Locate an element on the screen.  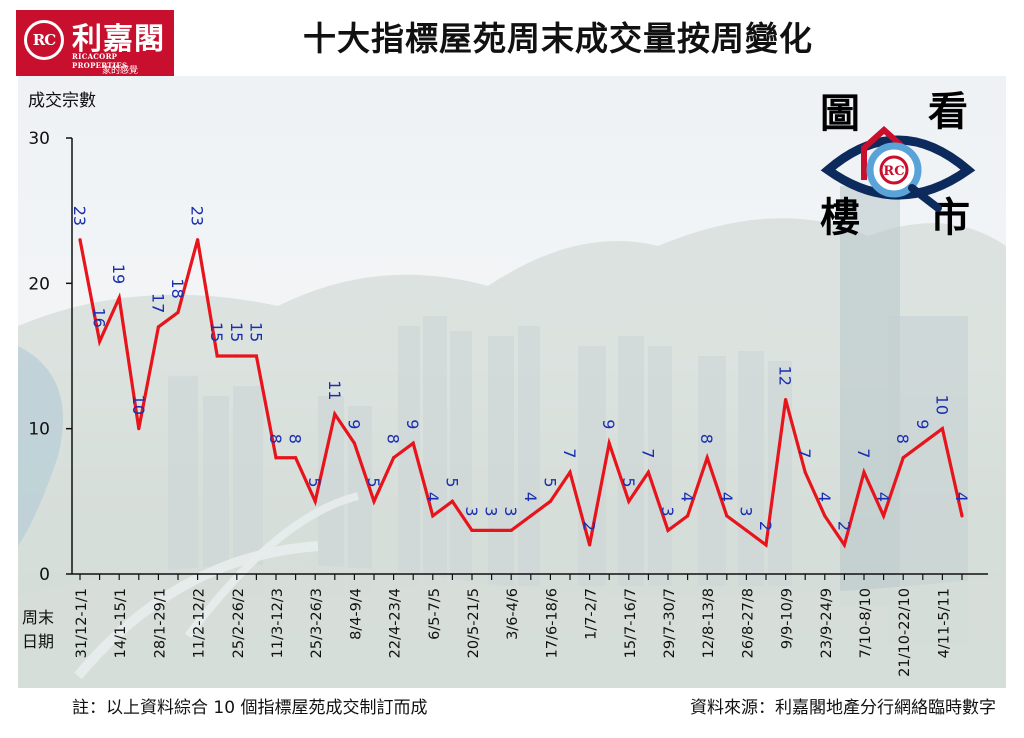
x-tick-label: 1/7-2/7 is located at coordinates (592, 614).